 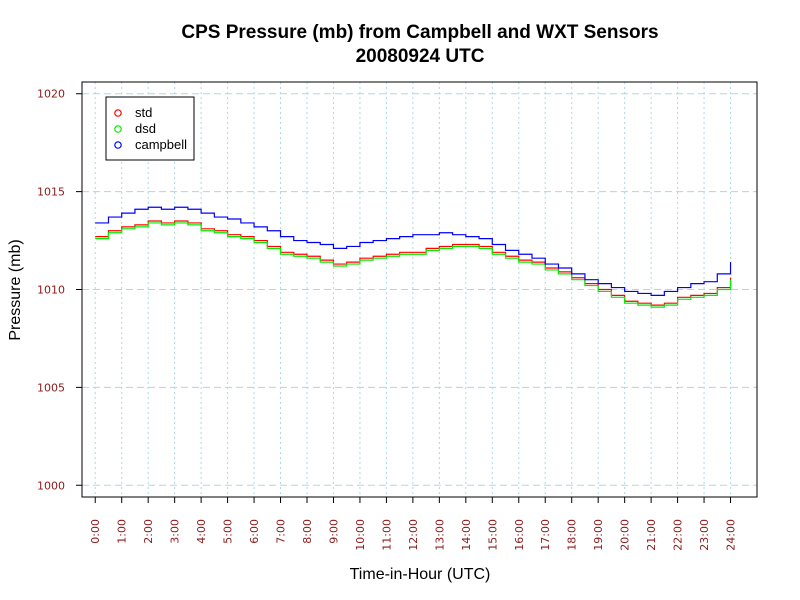 I want to click on x-axis-label: Time-in-Hour (UTC), so click(x=420, y=574).